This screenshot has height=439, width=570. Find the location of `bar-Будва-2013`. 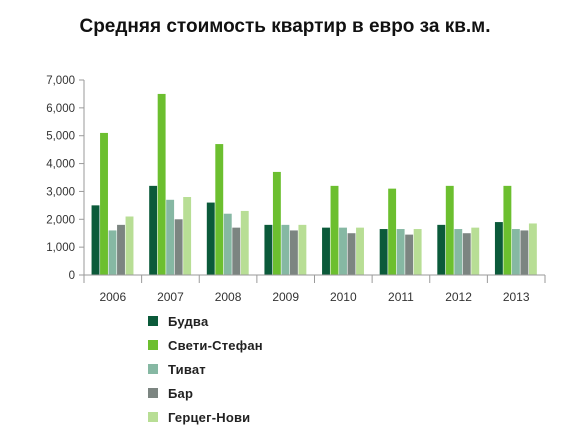

bar-Будва-2013 is located at coordinates (498, 248).